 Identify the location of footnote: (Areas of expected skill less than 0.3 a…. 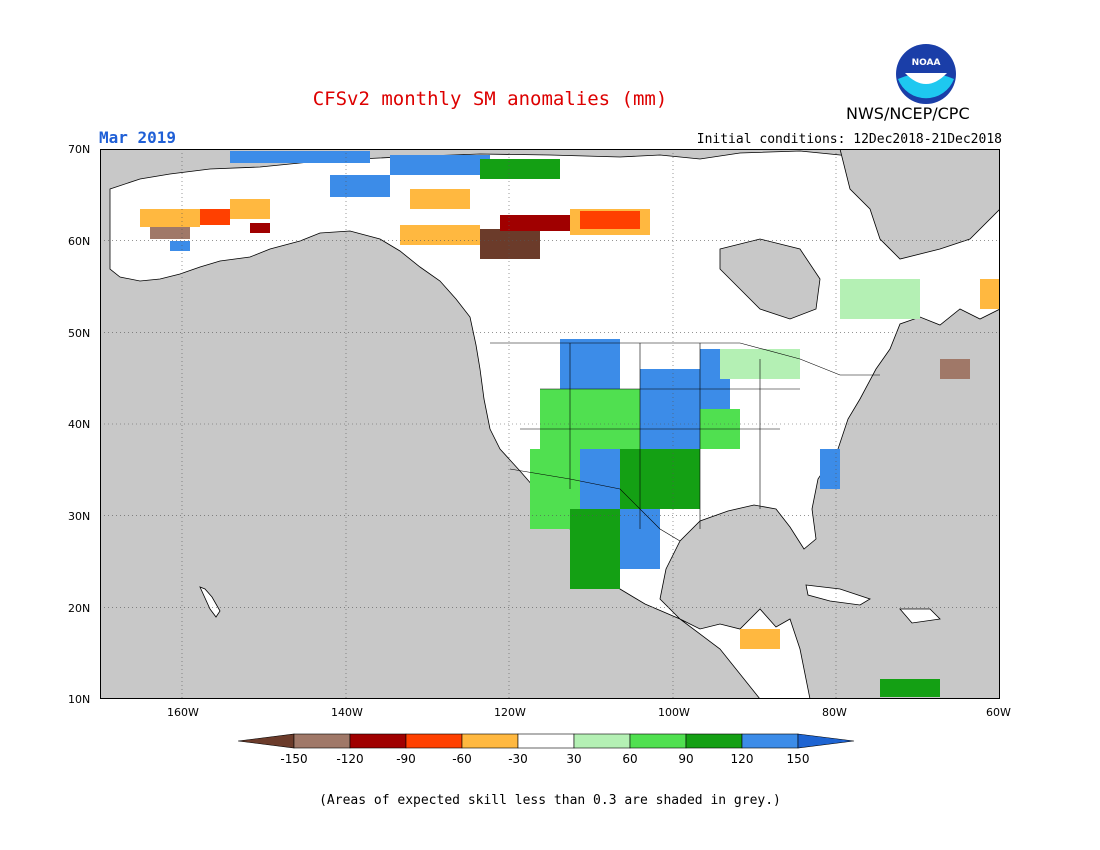
(550, 800).